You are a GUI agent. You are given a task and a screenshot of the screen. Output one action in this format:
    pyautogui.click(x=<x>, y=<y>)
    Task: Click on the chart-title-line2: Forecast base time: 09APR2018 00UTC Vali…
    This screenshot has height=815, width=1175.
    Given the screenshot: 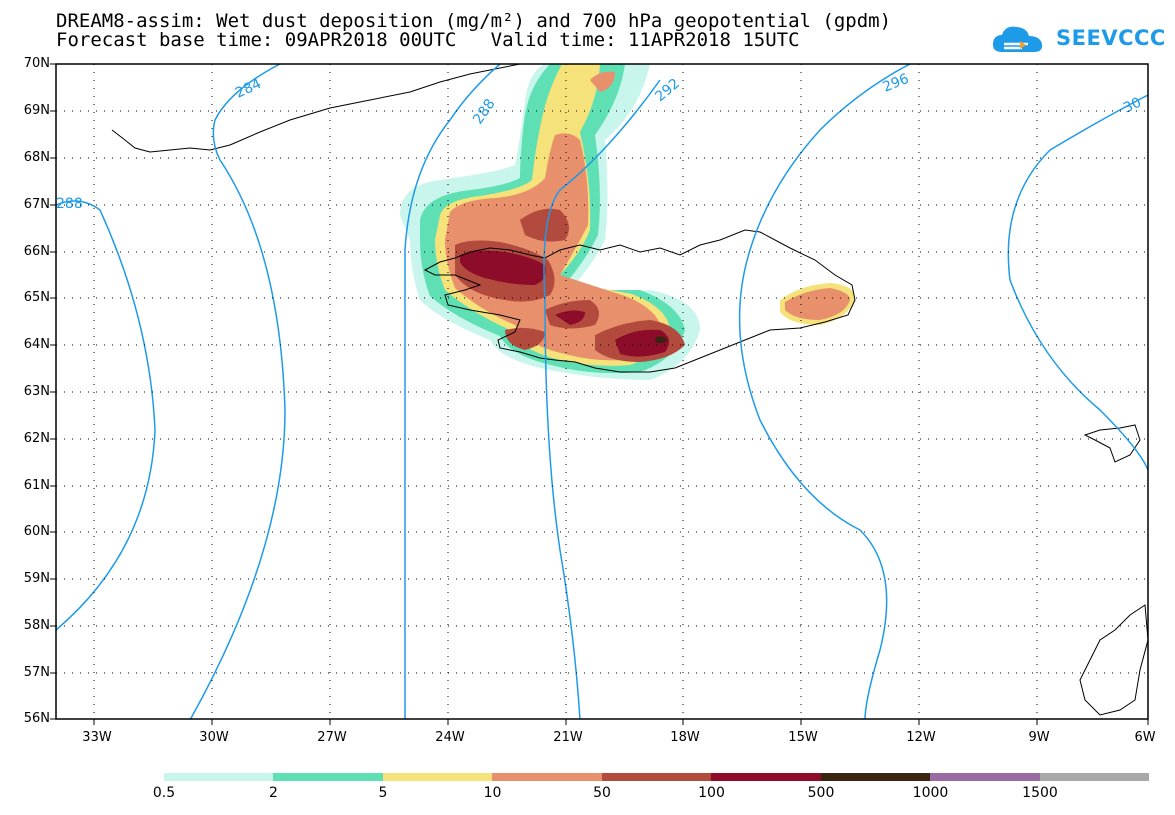 What is the action you would take?
    pyautogui.click(x=428, y=40)
    